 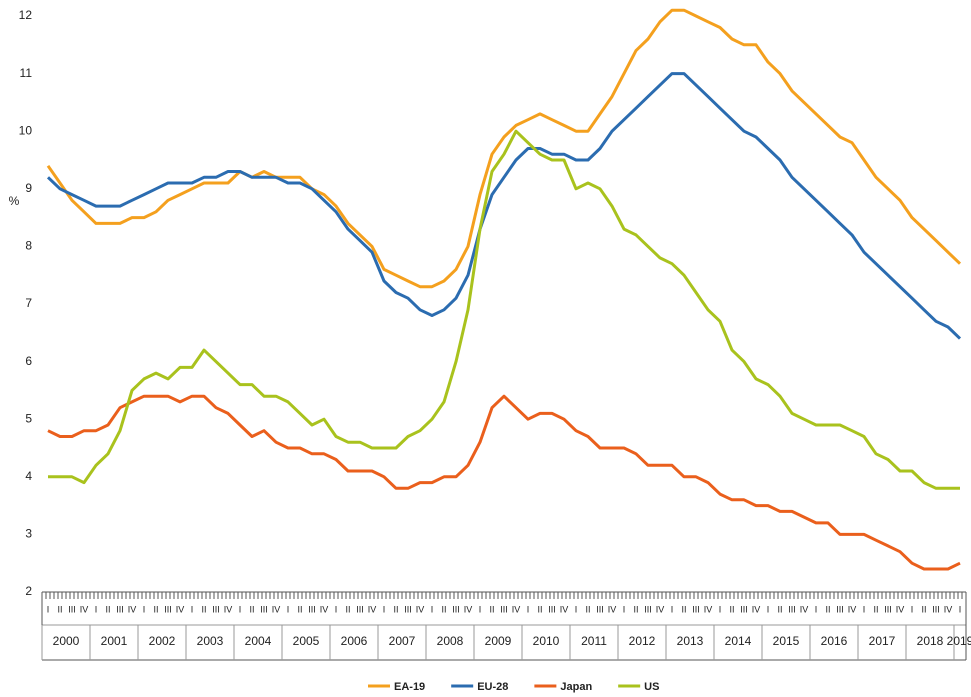 I want to click on x-group-label: 2003, so click(x=210, y=641).